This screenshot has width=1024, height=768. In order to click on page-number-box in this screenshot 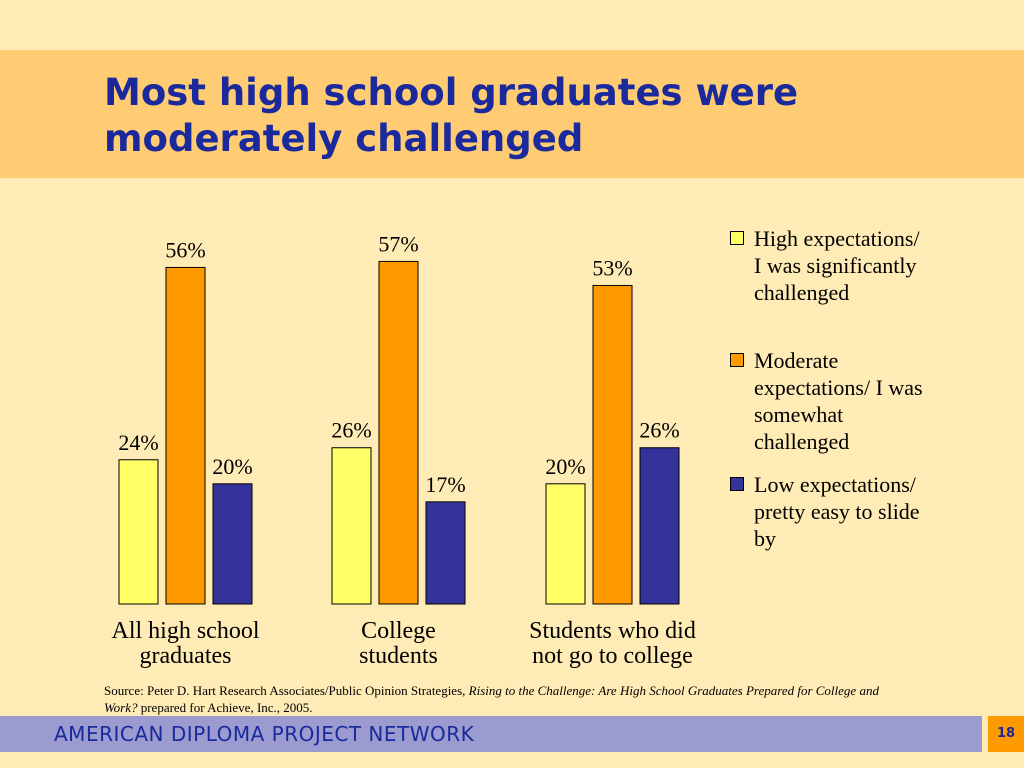, I will do `click(1006, 734)`.